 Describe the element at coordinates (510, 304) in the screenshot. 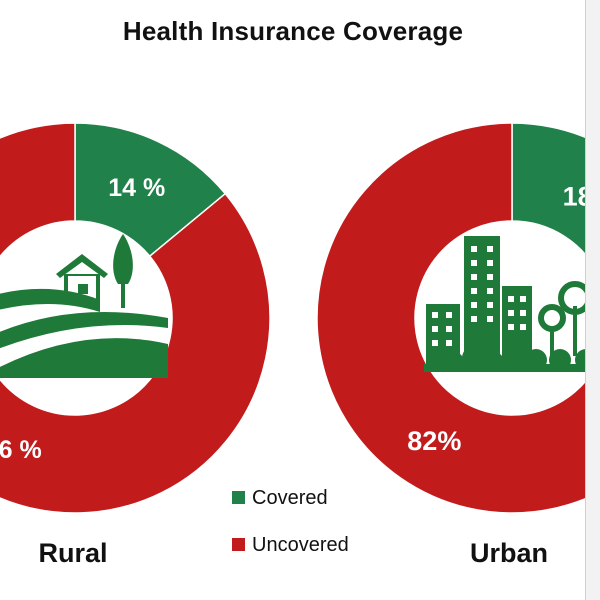

I see `urban-city-buildings-icon` at that location.